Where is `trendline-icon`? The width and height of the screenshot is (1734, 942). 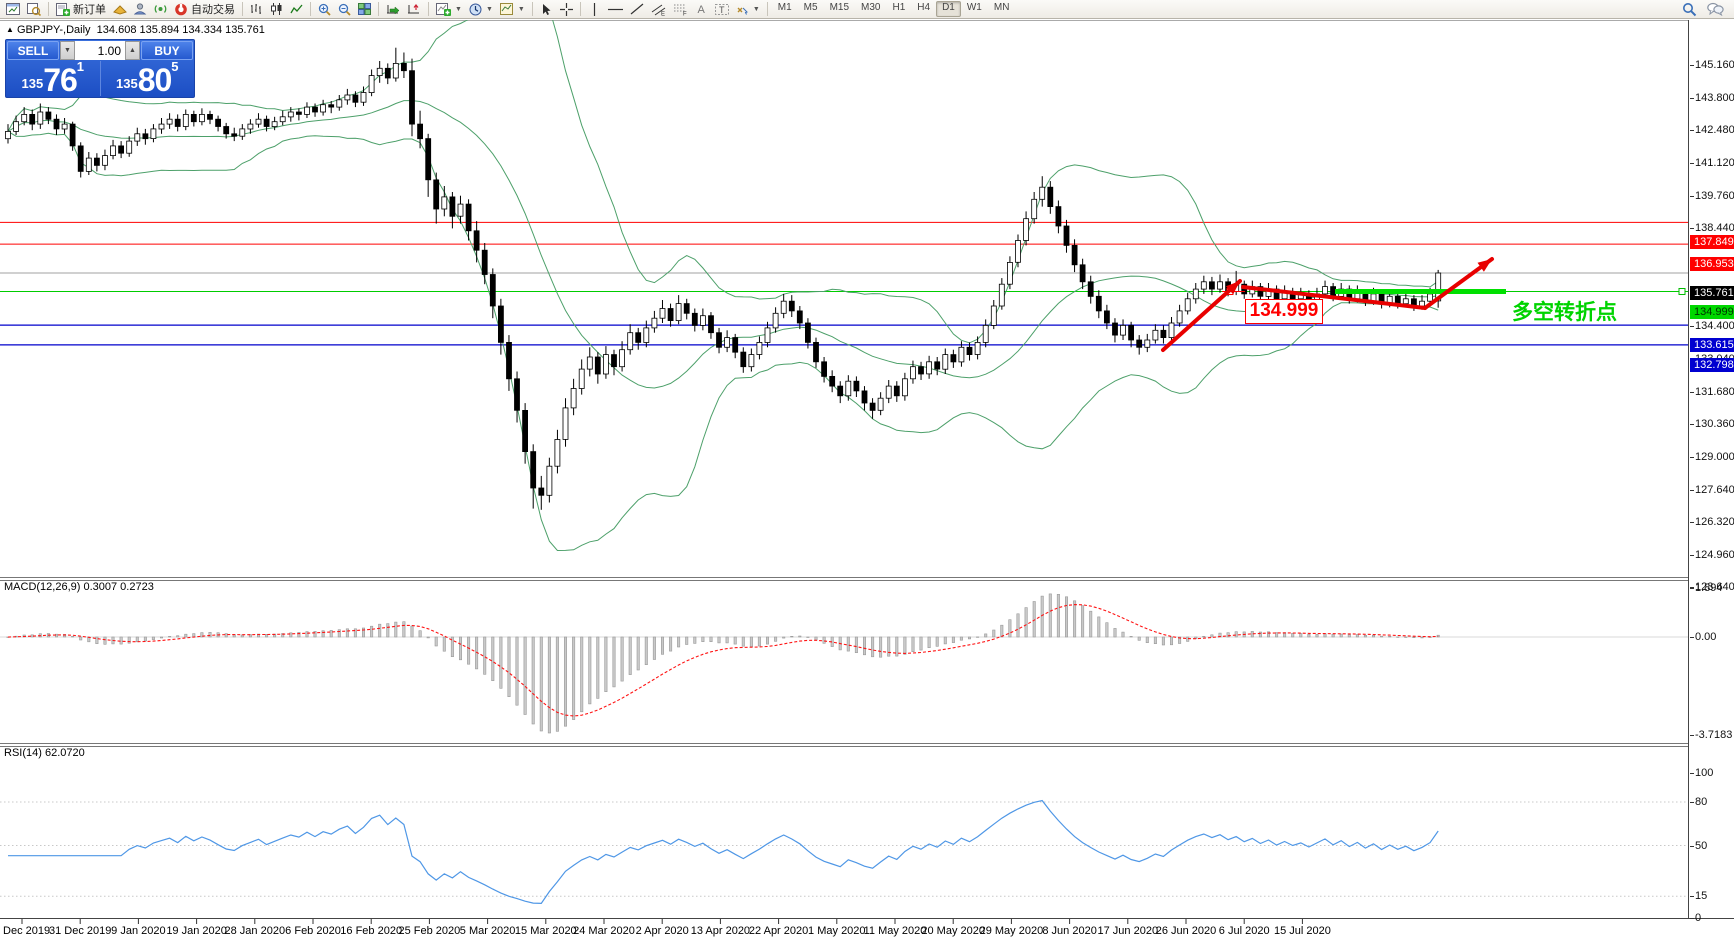 trendline-icon is located at coordinates (637, 9).